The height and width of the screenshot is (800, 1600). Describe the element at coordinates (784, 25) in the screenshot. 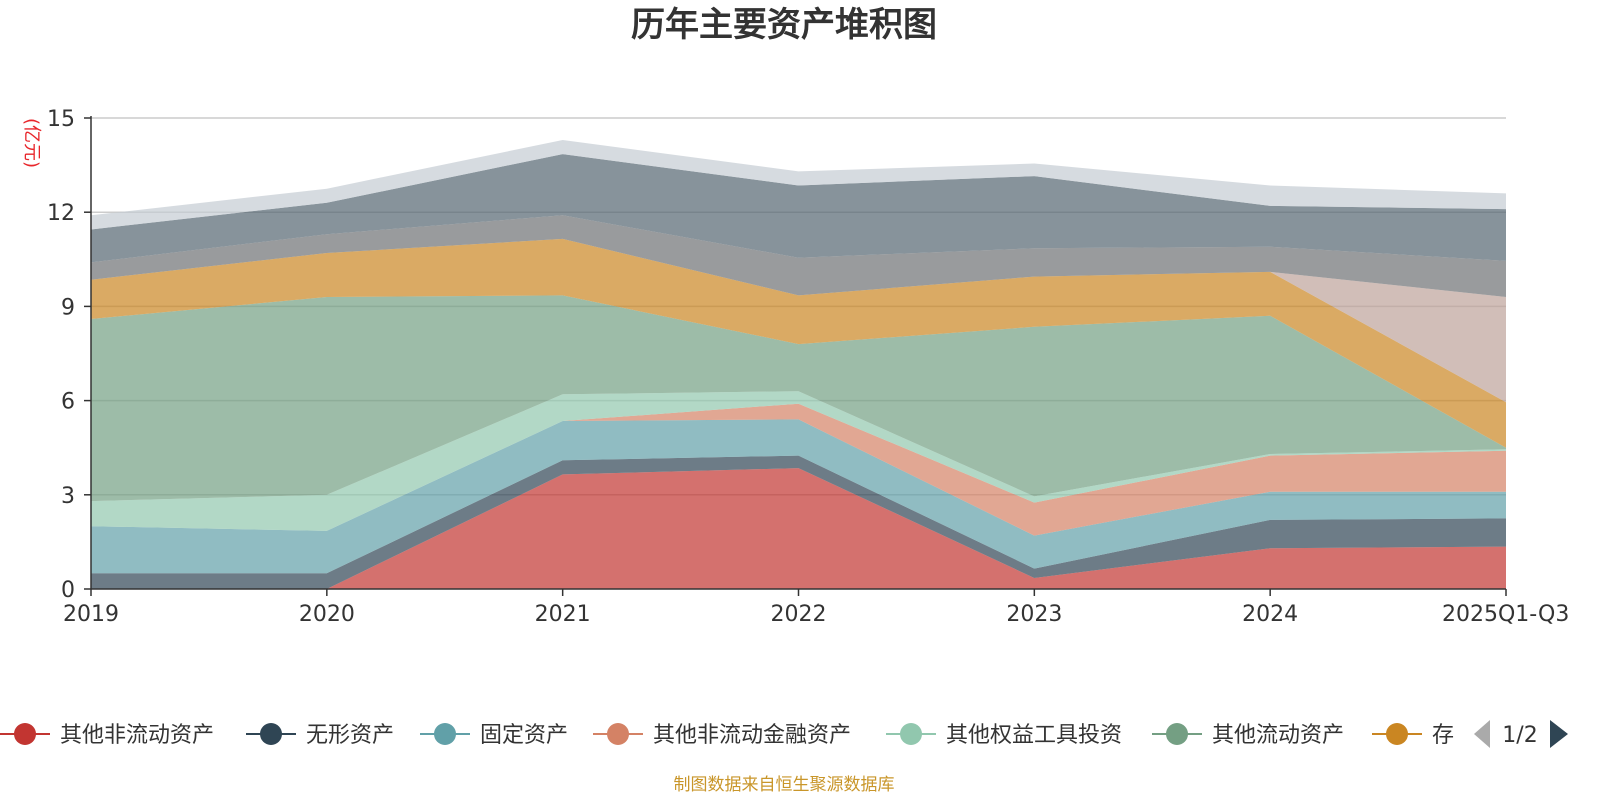

I see `chart-title: 历年主要资产堆积图` at that location.